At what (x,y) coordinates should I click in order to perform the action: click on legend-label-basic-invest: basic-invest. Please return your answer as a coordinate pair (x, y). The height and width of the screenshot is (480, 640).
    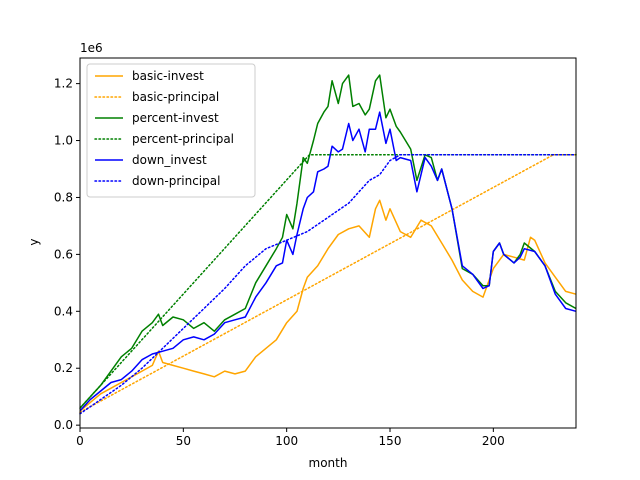
    Looking at the image, I should click on (168, 76).